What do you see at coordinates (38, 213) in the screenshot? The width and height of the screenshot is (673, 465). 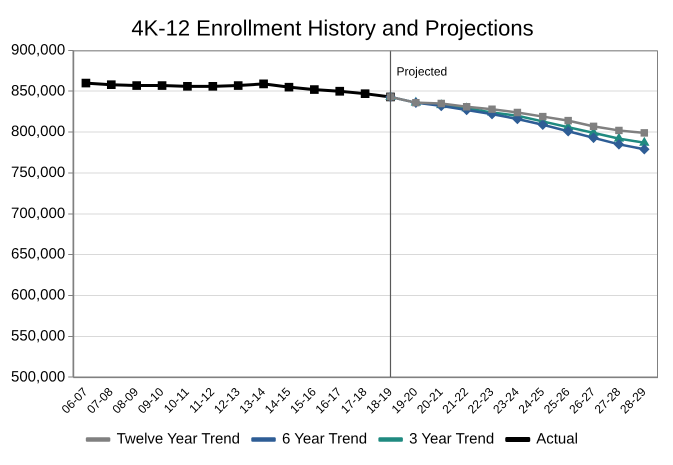 I see `y-tick-label: 700,000` at bounding box center [38, 213].